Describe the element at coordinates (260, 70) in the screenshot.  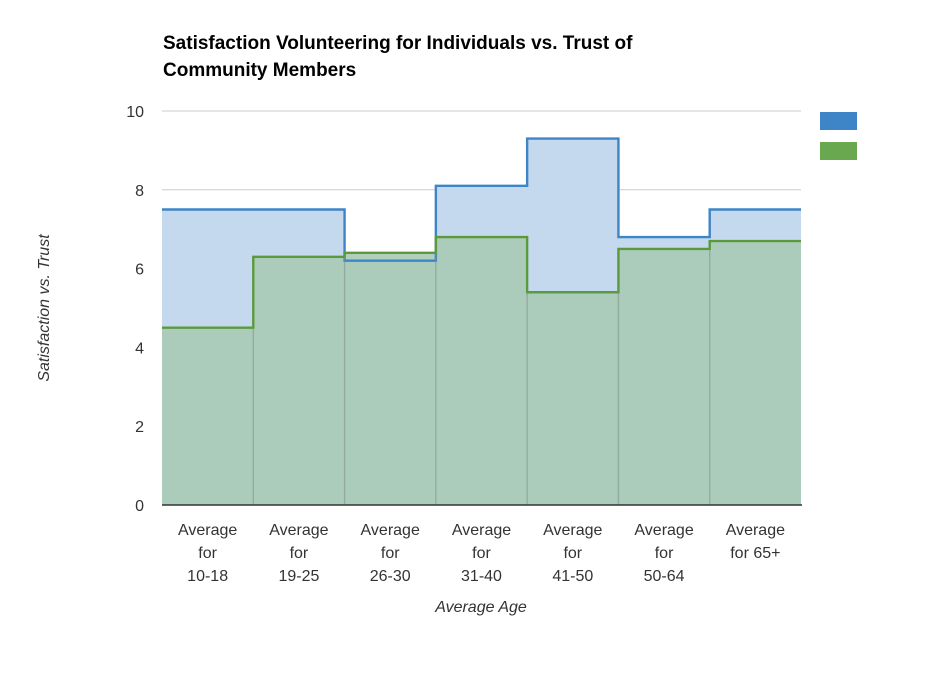
I see `chart-title-line-2: Community Members` at that location.